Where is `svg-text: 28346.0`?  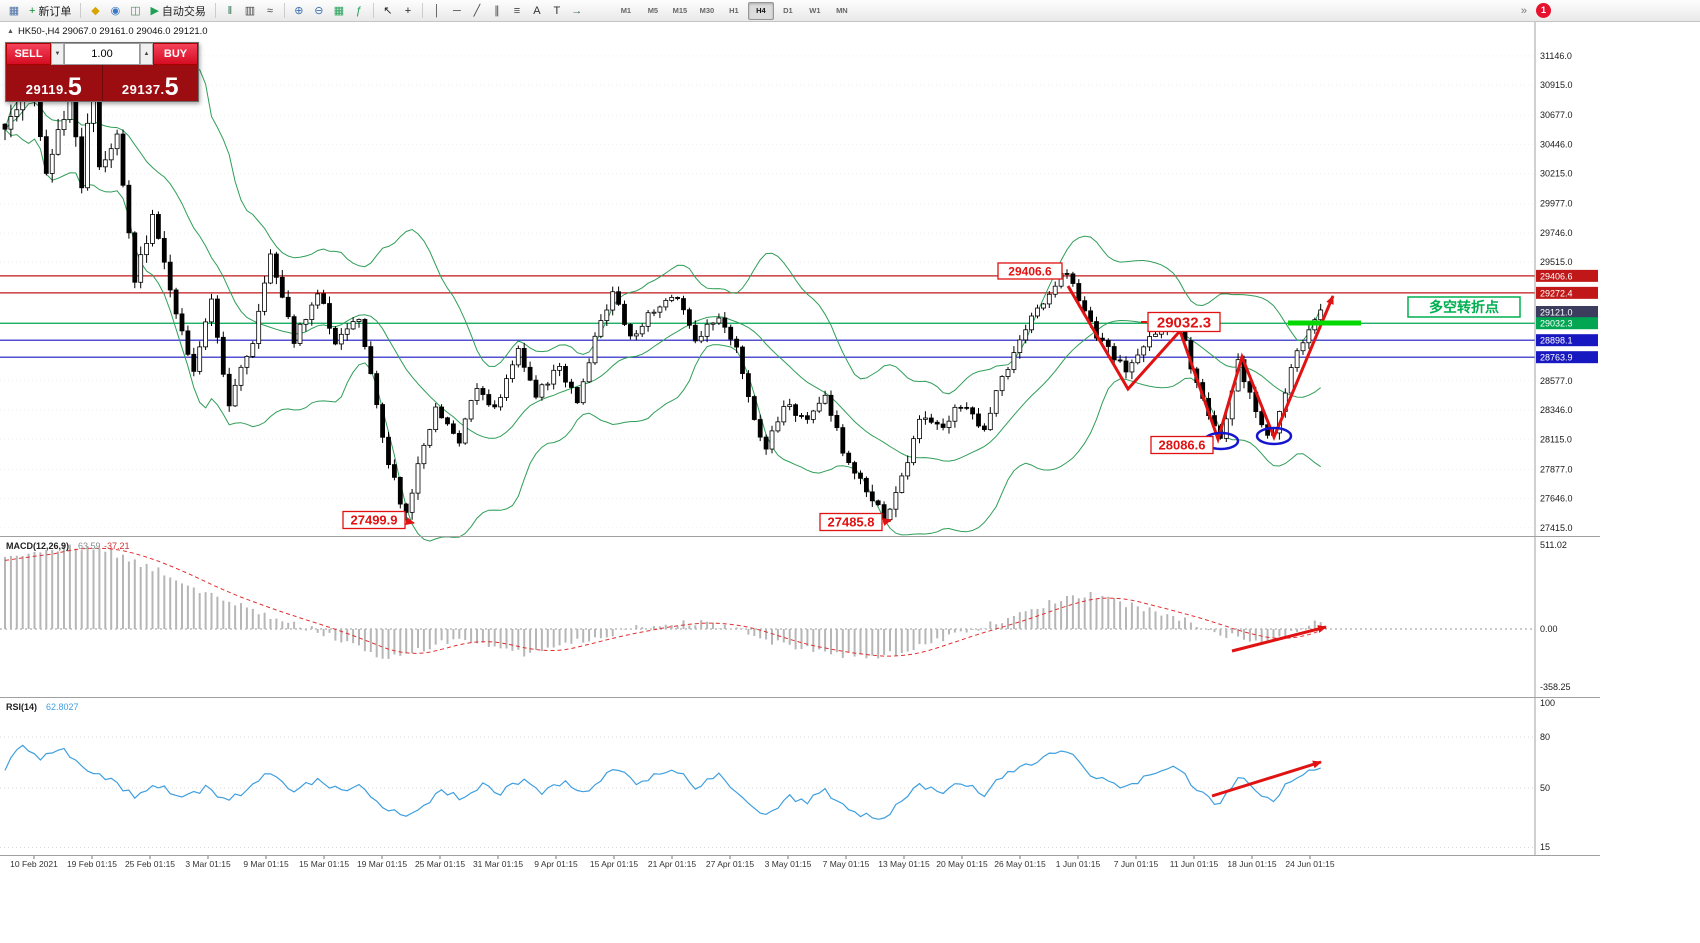 svg-text: 28346.0 is located at coordinates (1556, 410).